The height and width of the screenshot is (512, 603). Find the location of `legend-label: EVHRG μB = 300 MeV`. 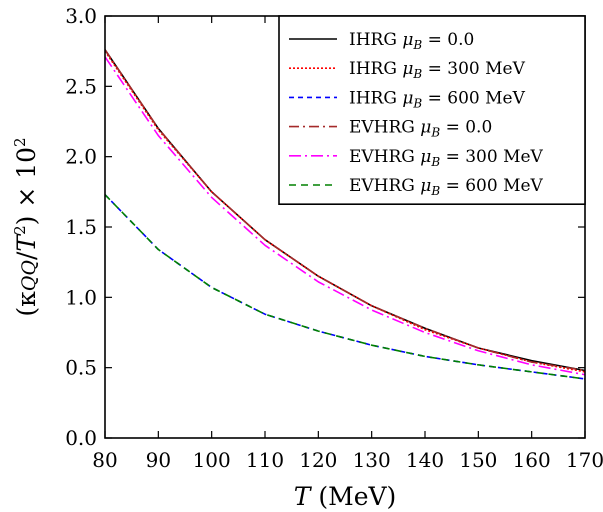

legend-label: EVHRG μB = 300 MeV is located at coordinates (446, 158).